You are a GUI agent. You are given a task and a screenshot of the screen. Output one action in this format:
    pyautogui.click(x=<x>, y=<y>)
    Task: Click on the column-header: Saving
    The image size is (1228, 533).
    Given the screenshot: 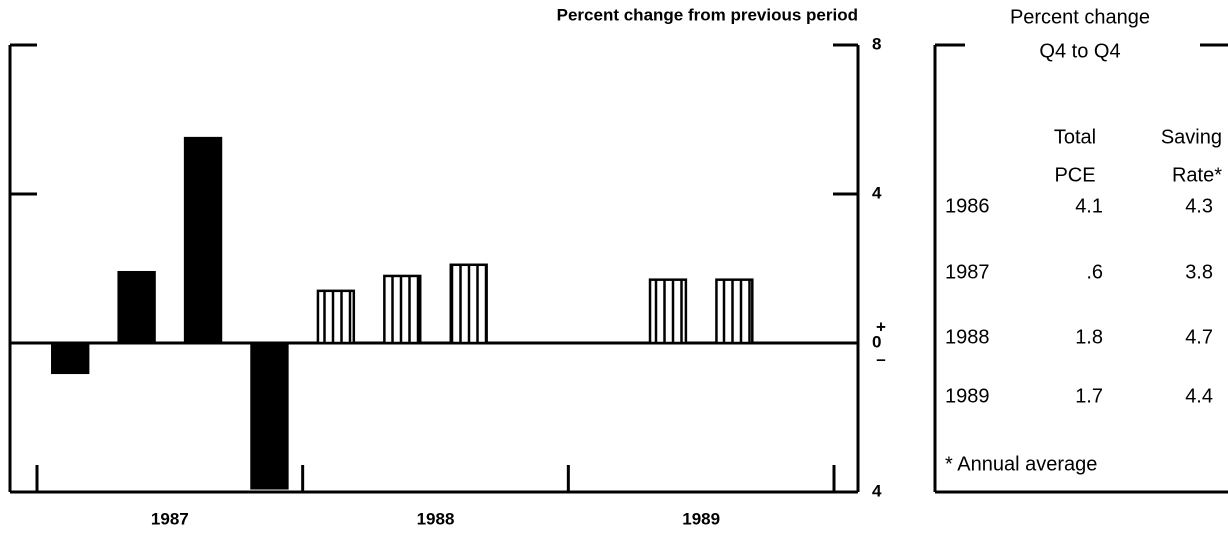 What is the action you would take?
    pyautogui.click(x=1191, y=137)
    